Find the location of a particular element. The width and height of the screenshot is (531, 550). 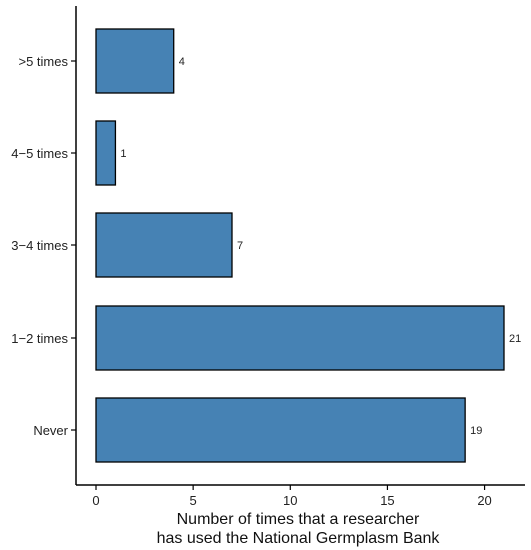

y-tick-label-0: Never is located at coordinates (50, 430).